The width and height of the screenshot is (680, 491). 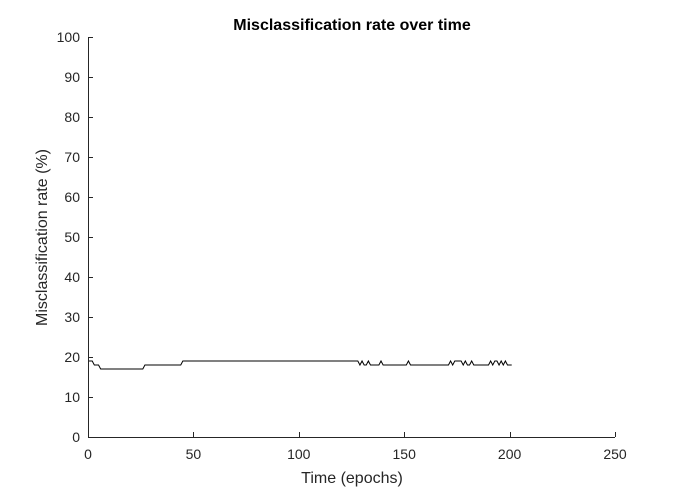 I want to click on x-tick-label: 100, so click(x=299, y=454).